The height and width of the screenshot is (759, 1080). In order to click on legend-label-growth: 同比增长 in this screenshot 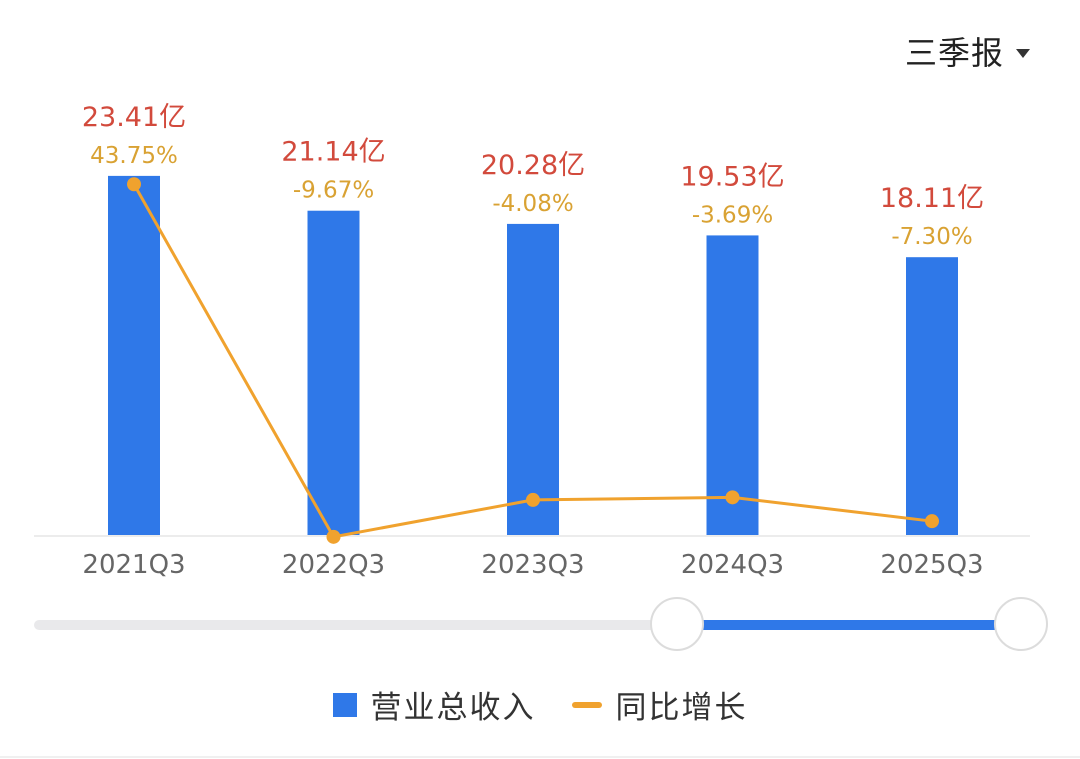, I will do `click(681, 708)`.